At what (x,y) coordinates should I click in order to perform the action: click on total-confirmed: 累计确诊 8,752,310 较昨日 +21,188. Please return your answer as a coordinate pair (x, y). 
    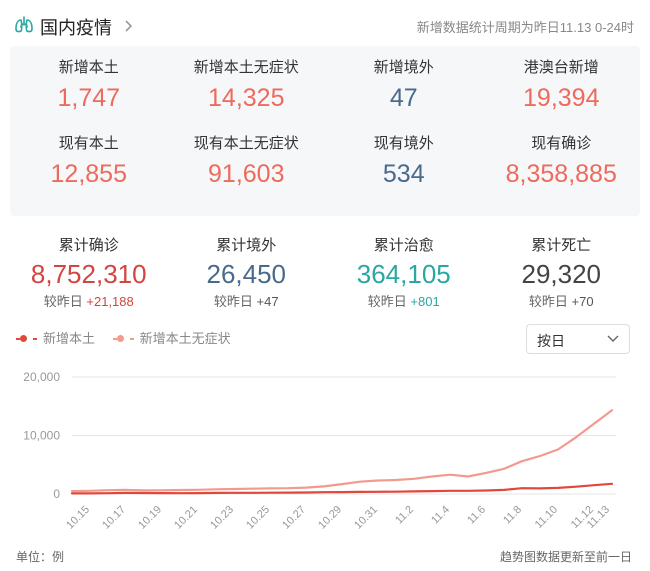
    Looking at the image, I should click on (89, 273).